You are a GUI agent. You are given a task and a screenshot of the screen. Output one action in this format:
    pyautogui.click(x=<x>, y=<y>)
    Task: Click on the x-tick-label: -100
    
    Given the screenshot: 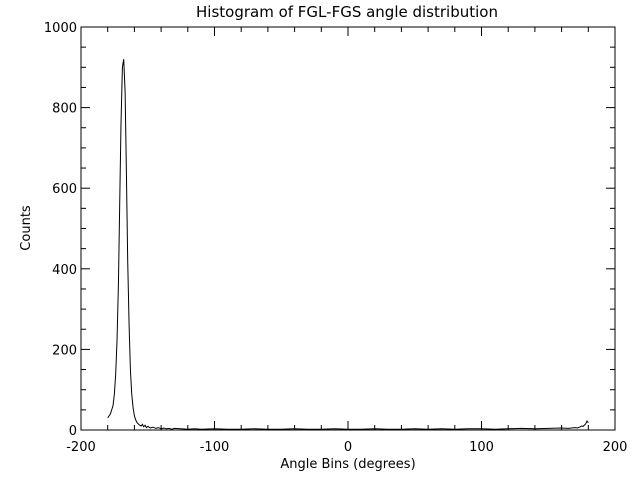 What is the action you would take?
    pyautogui.click(x=215, y=447)
    